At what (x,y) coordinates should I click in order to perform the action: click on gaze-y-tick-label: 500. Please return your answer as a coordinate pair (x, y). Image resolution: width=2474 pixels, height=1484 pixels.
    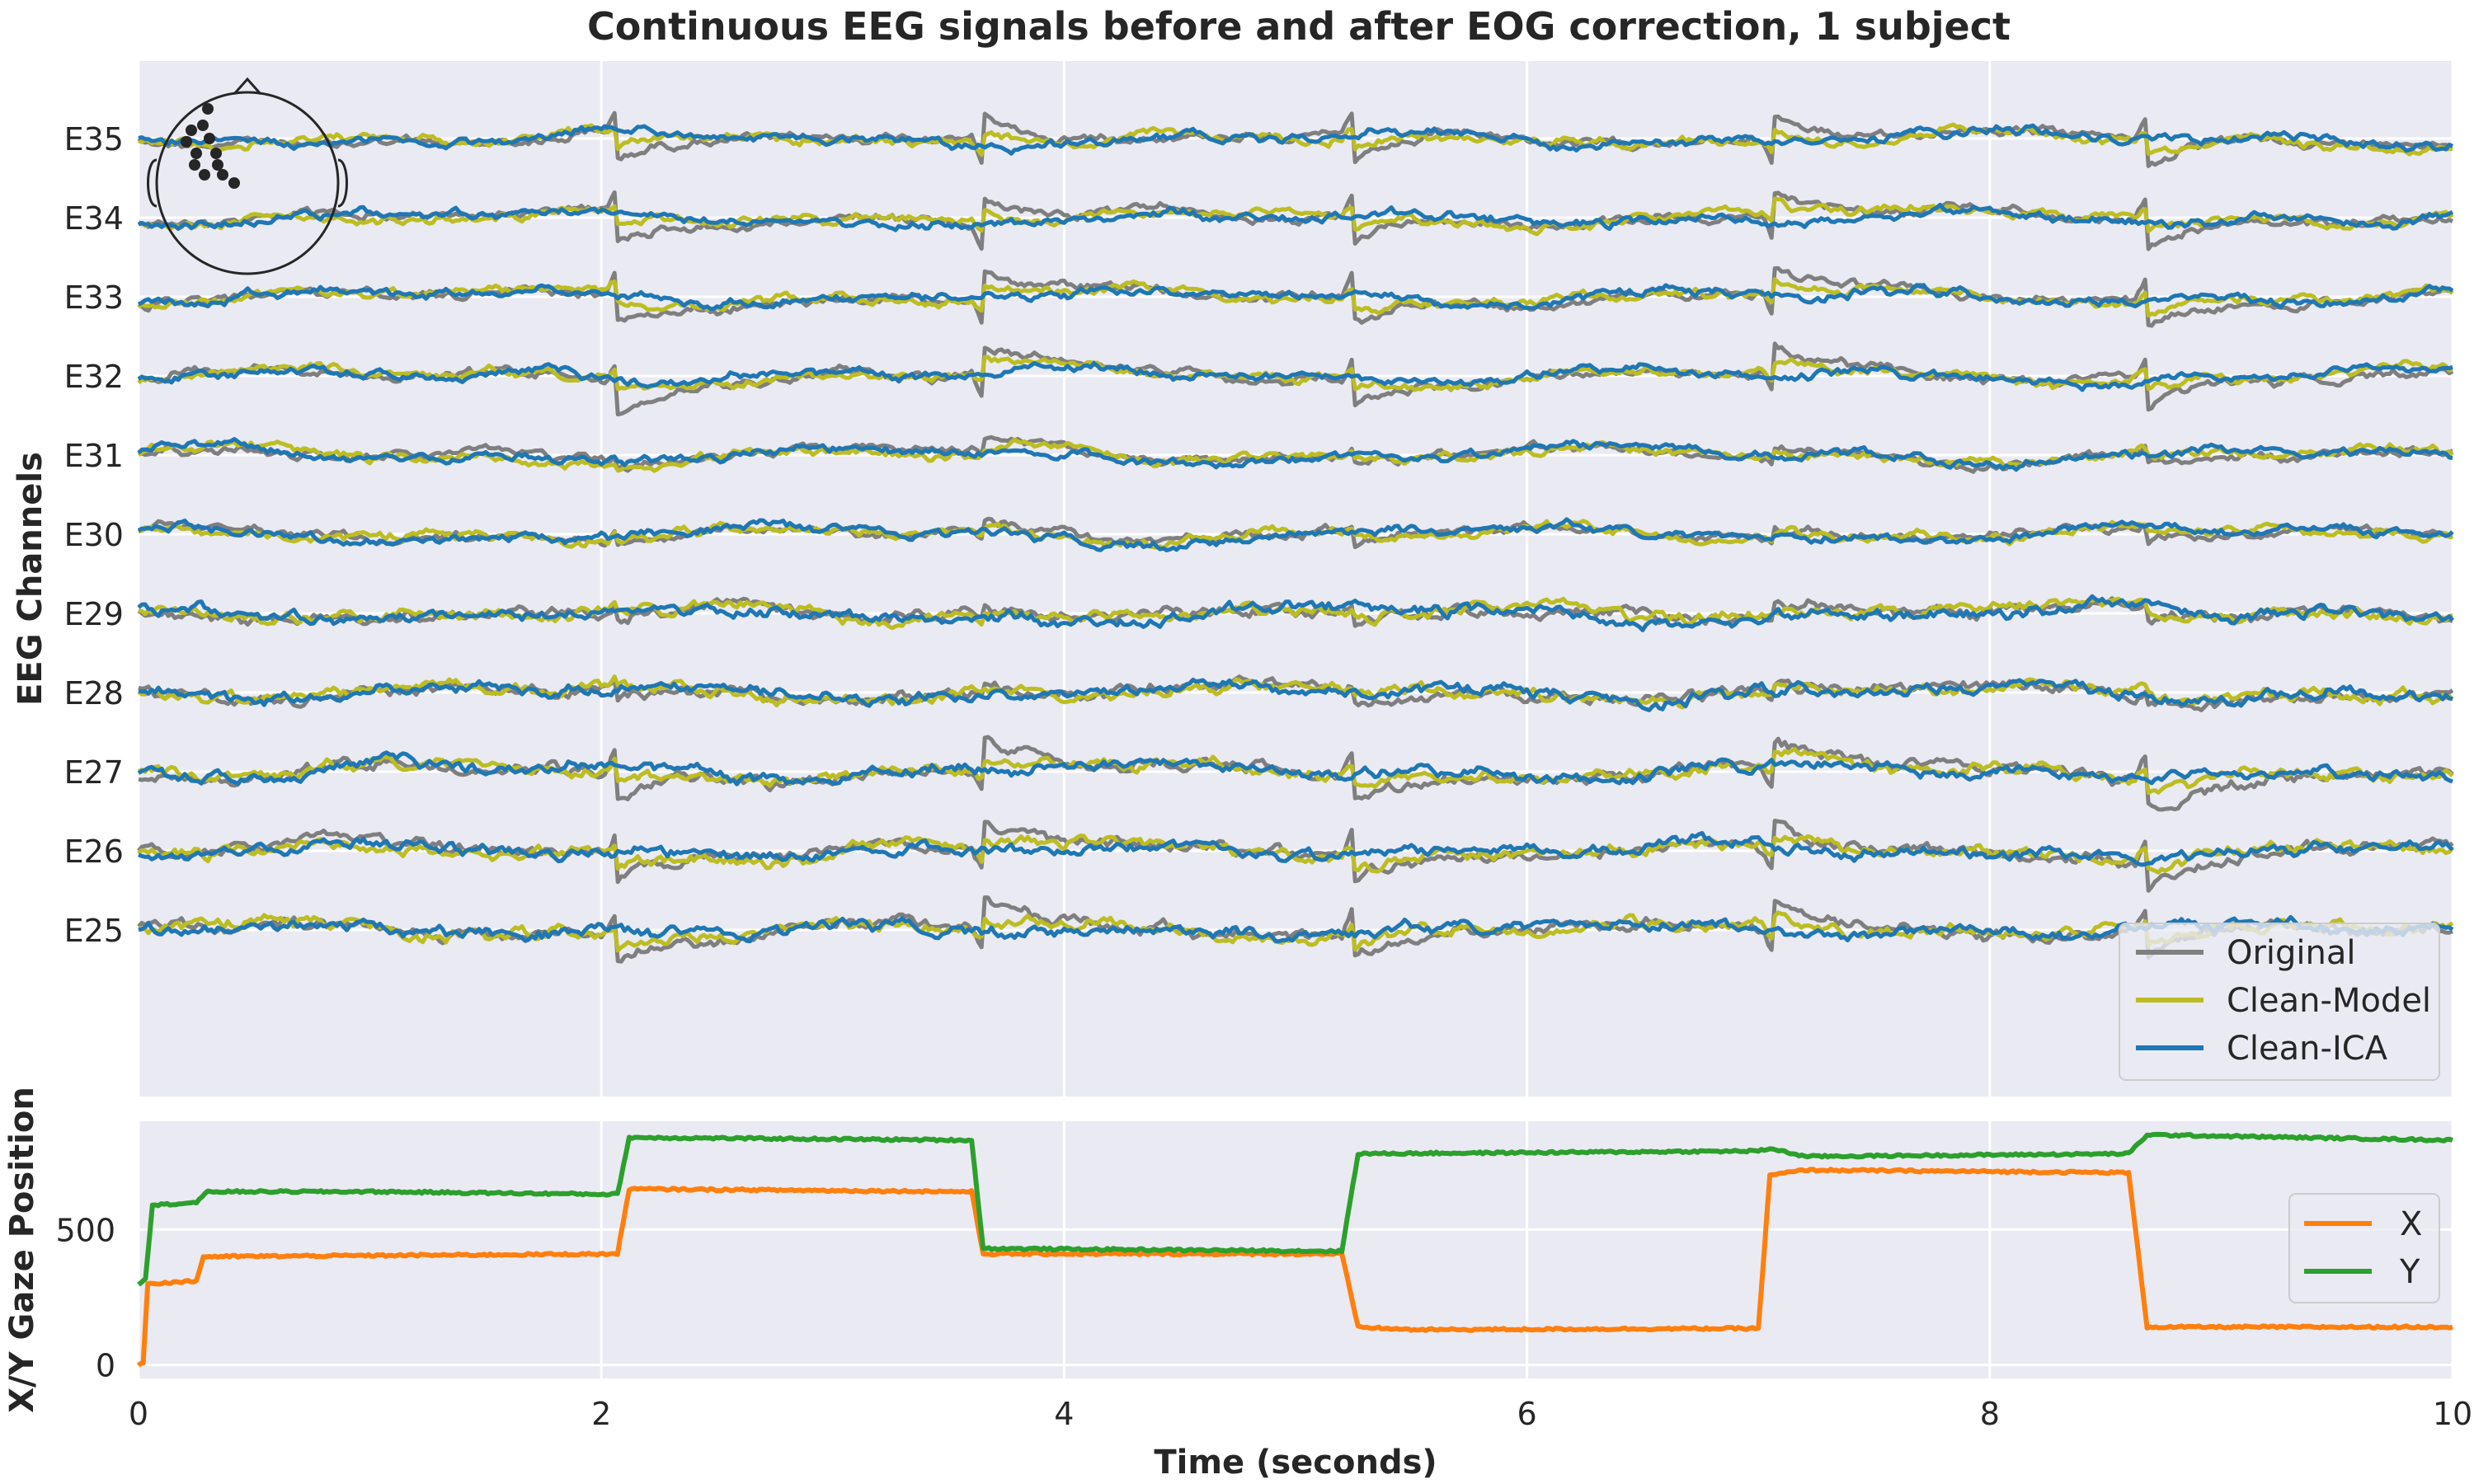
    Looking at the image, I should click on (85, 1230).